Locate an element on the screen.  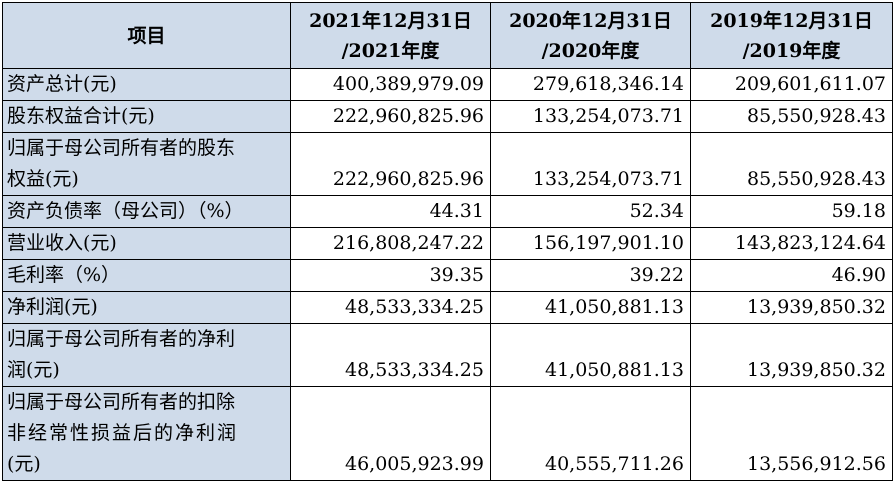
row-label: 归属于母公司所有者的股东 权益(元) is located at coordinates (146, 164).